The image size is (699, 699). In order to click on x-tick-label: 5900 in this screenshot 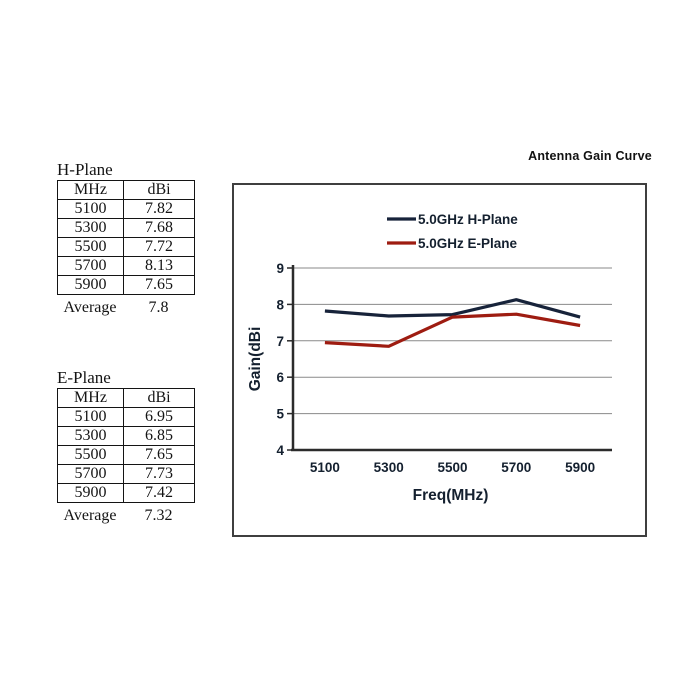, I will do `click(580, 467)`.